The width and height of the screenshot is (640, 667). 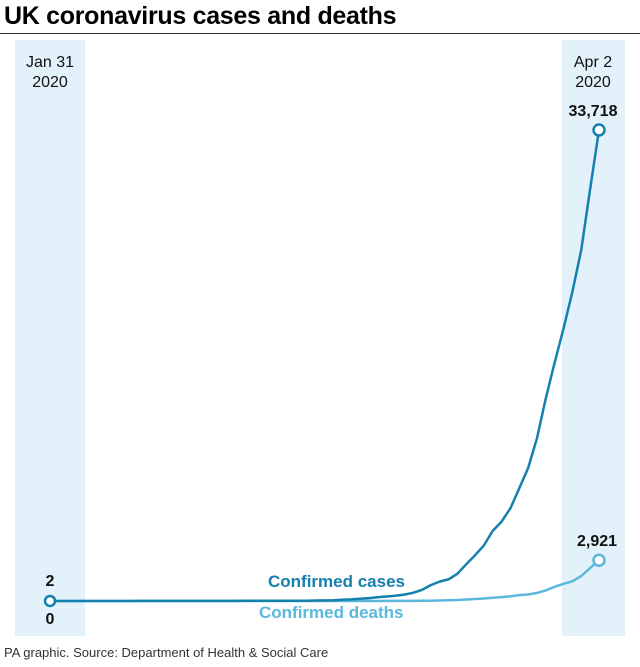 What do you see at coordinates (50, 619) in the screenshot?
I see `deaths-start-value: 0` at bounding box center [50, 619].